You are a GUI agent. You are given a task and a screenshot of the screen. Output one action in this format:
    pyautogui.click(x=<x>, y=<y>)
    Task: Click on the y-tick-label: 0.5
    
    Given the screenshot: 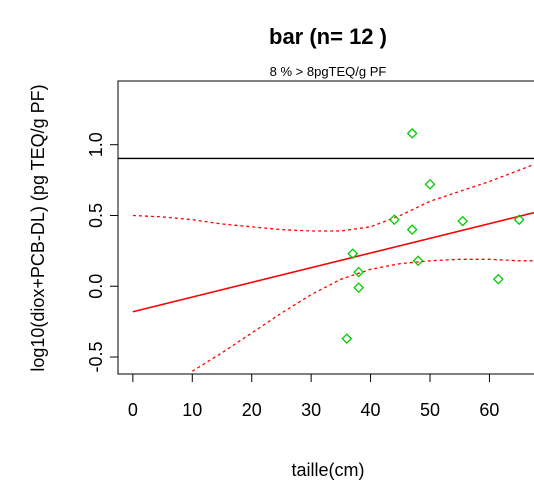 What is the action you would take?
    pyautogui.click(x=96, y=215)
    